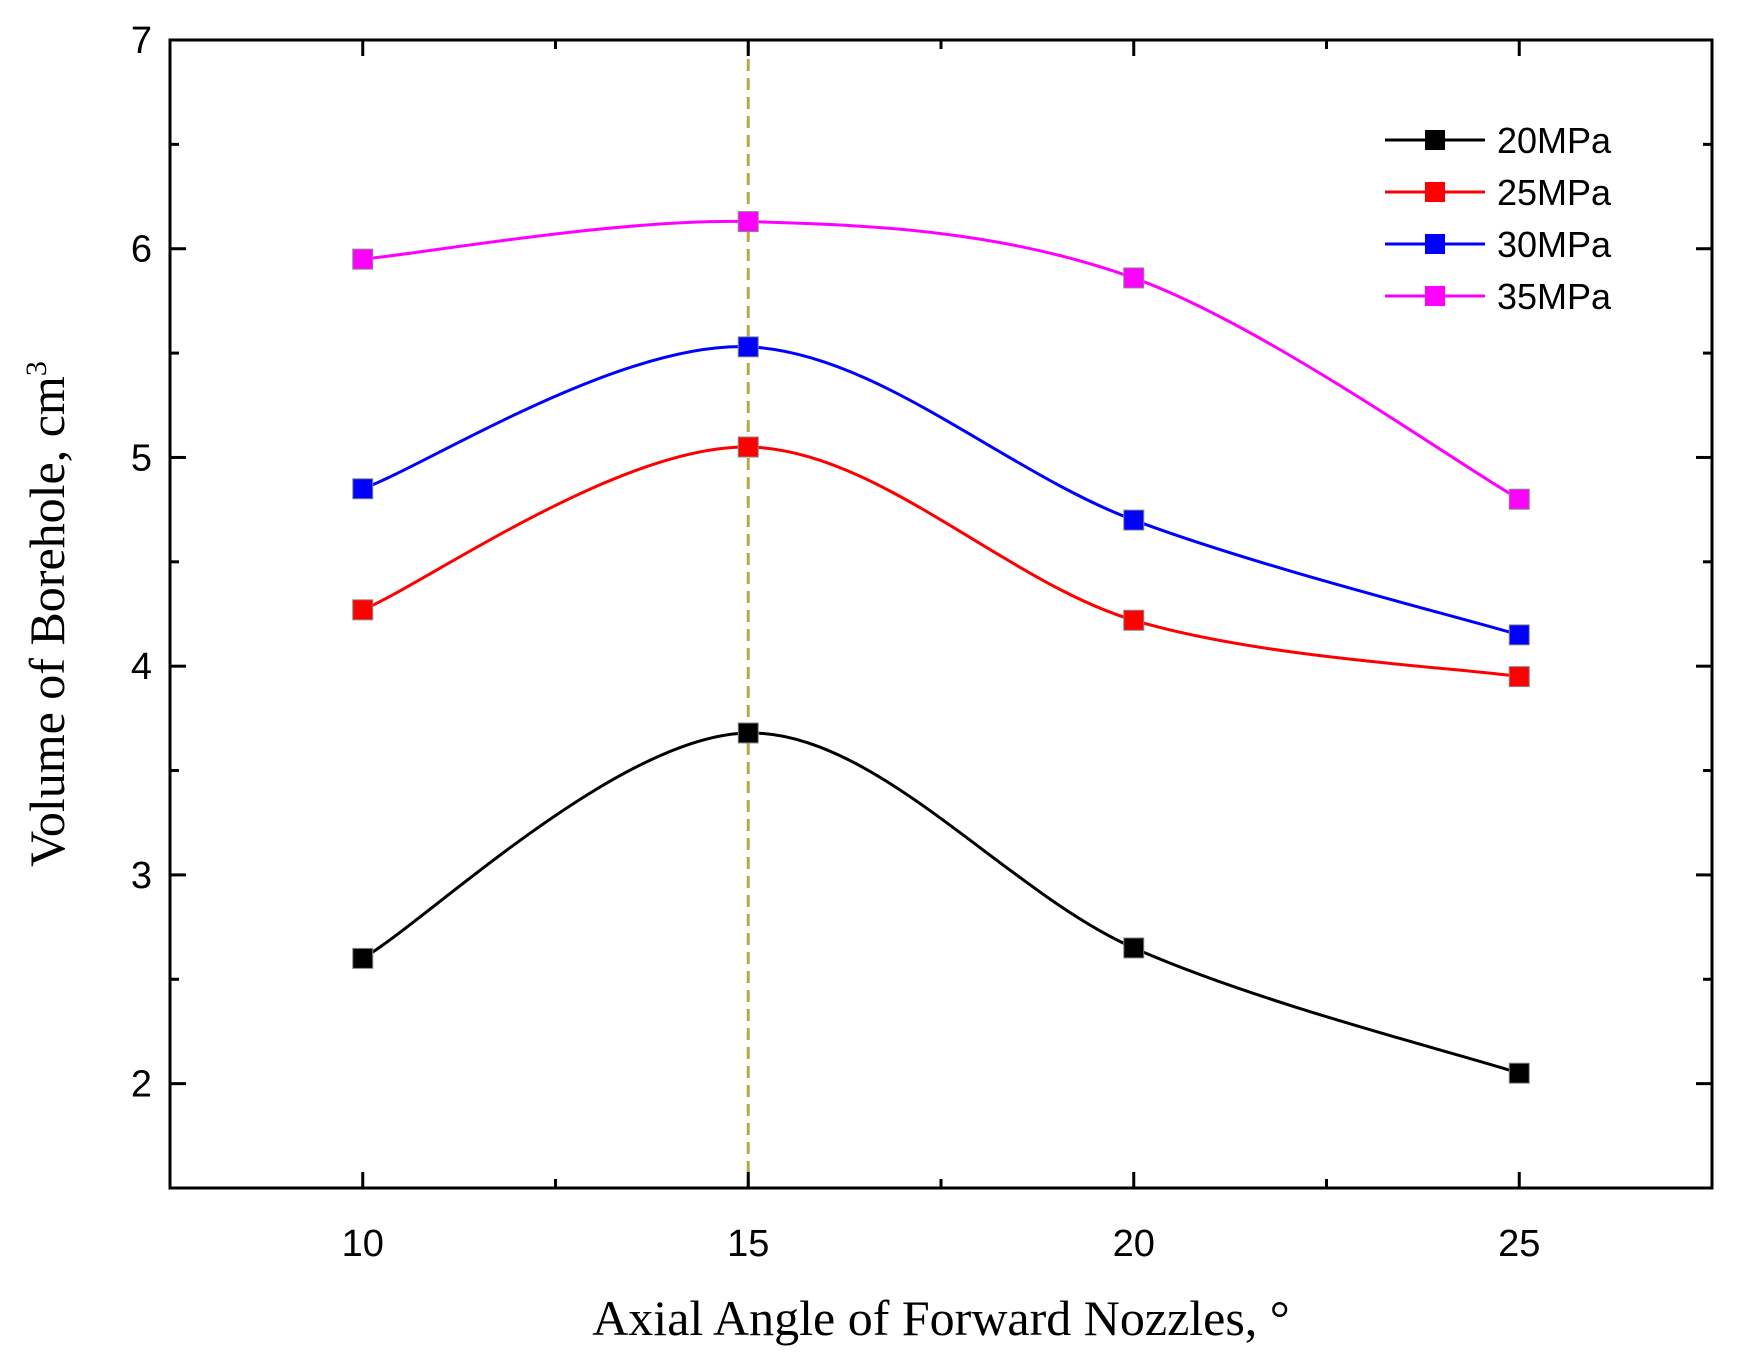  Describe the element at coordinates (1554, 192) in the screenshot. I see `legend-label: 25MPa` at that location.